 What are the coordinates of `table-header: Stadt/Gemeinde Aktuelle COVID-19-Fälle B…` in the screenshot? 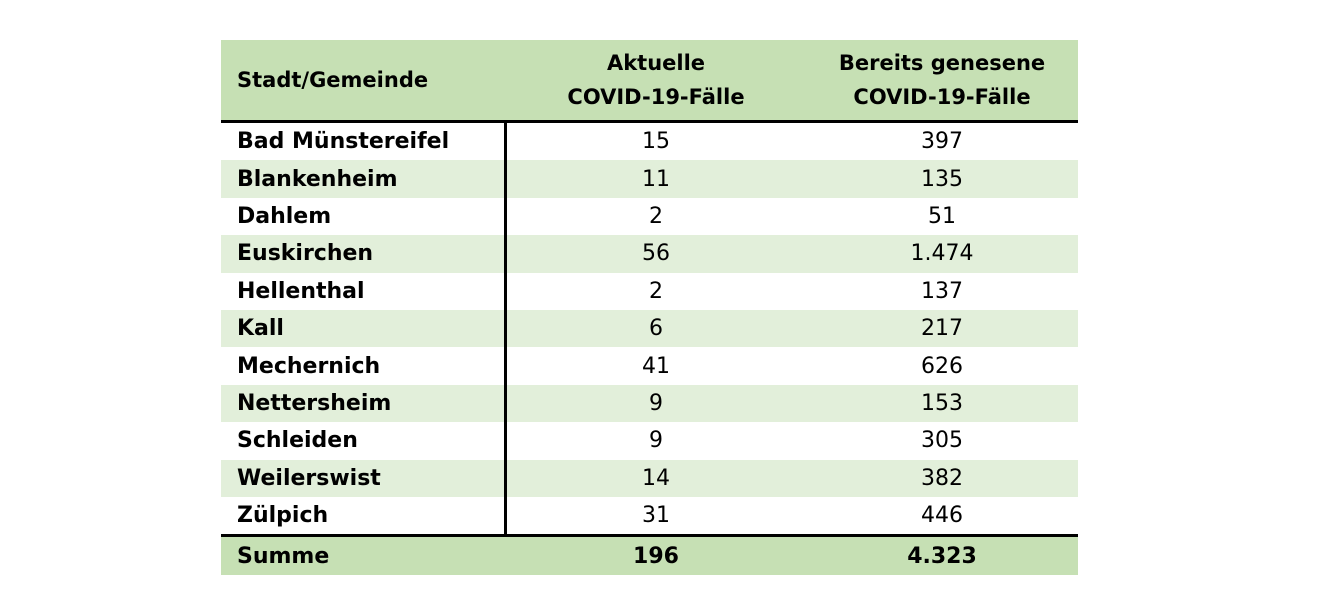 It's located at (649, 81).